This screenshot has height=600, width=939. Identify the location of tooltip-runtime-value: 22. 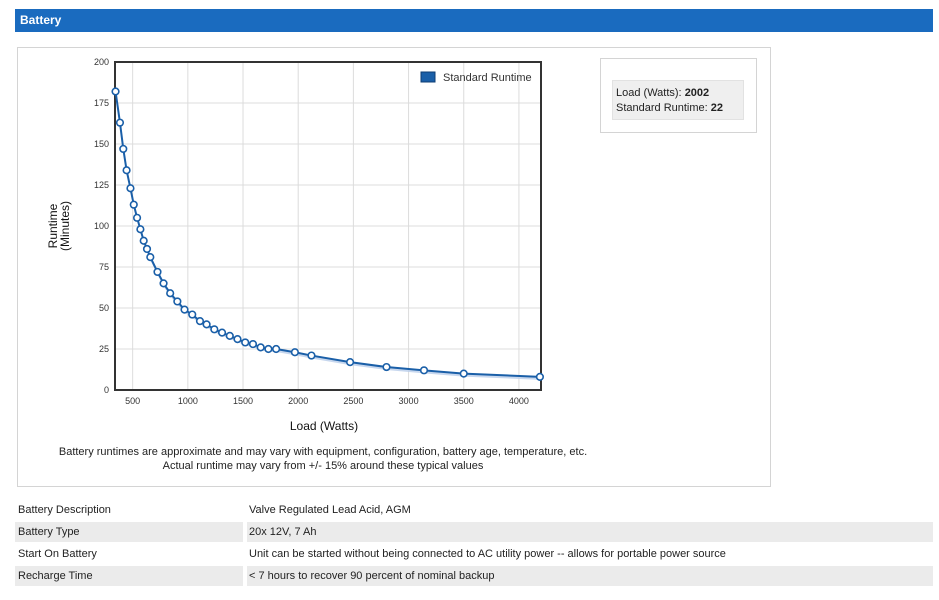
(717, 108).